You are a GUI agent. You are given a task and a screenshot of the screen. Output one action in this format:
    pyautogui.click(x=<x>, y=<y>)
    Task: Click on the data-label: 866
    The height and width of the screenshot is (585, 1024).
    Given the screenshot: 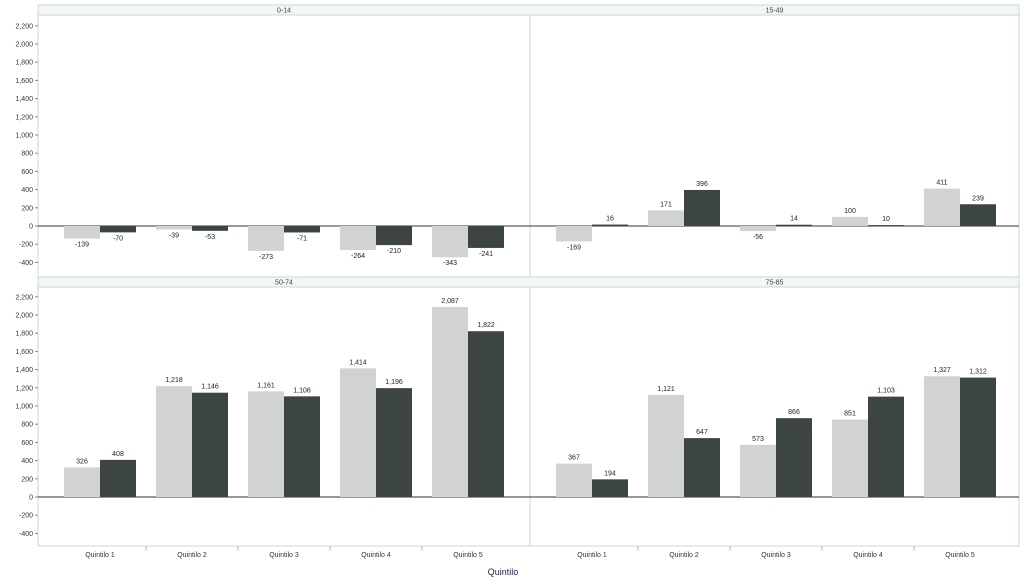 What is the action you would take?
    pyautogui.click(x=794, y=412)
    